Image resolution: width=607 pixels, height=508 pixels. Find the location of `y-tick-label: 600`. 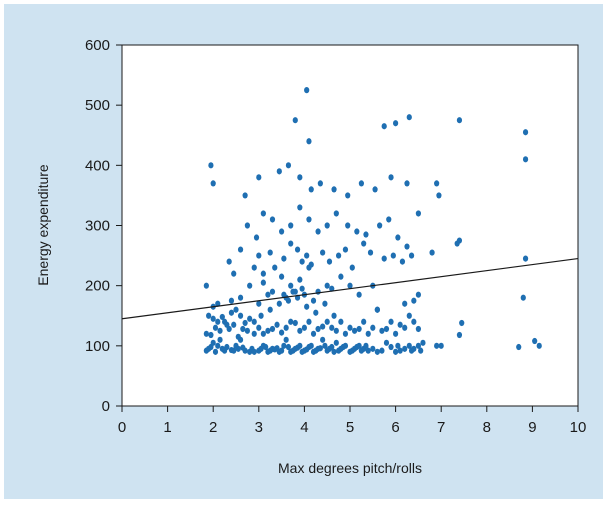

y-tick-label: 600 is located at coordinates (97, 45).